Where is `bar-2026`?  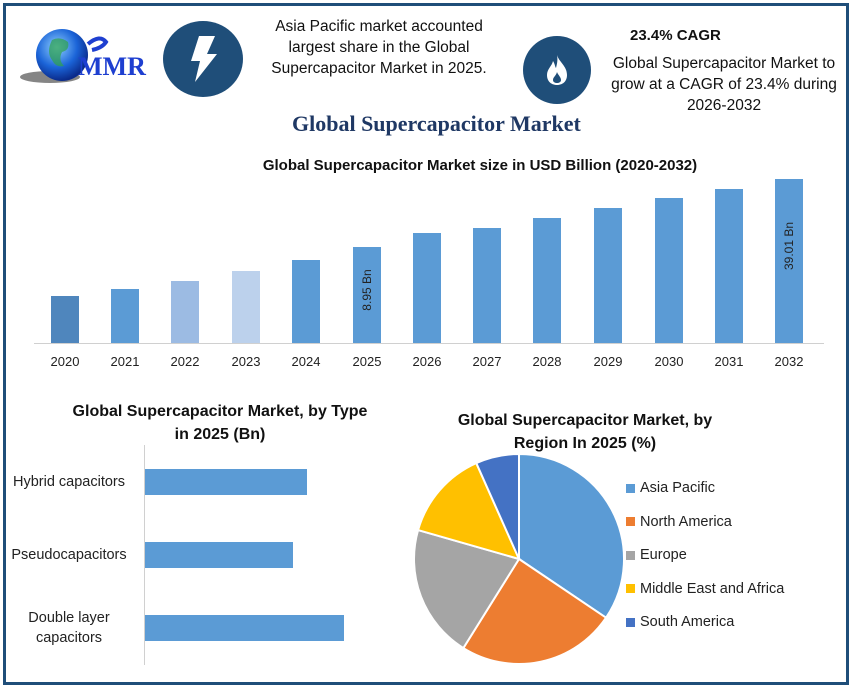 bar-2026 is located at coordinates (427, 288).